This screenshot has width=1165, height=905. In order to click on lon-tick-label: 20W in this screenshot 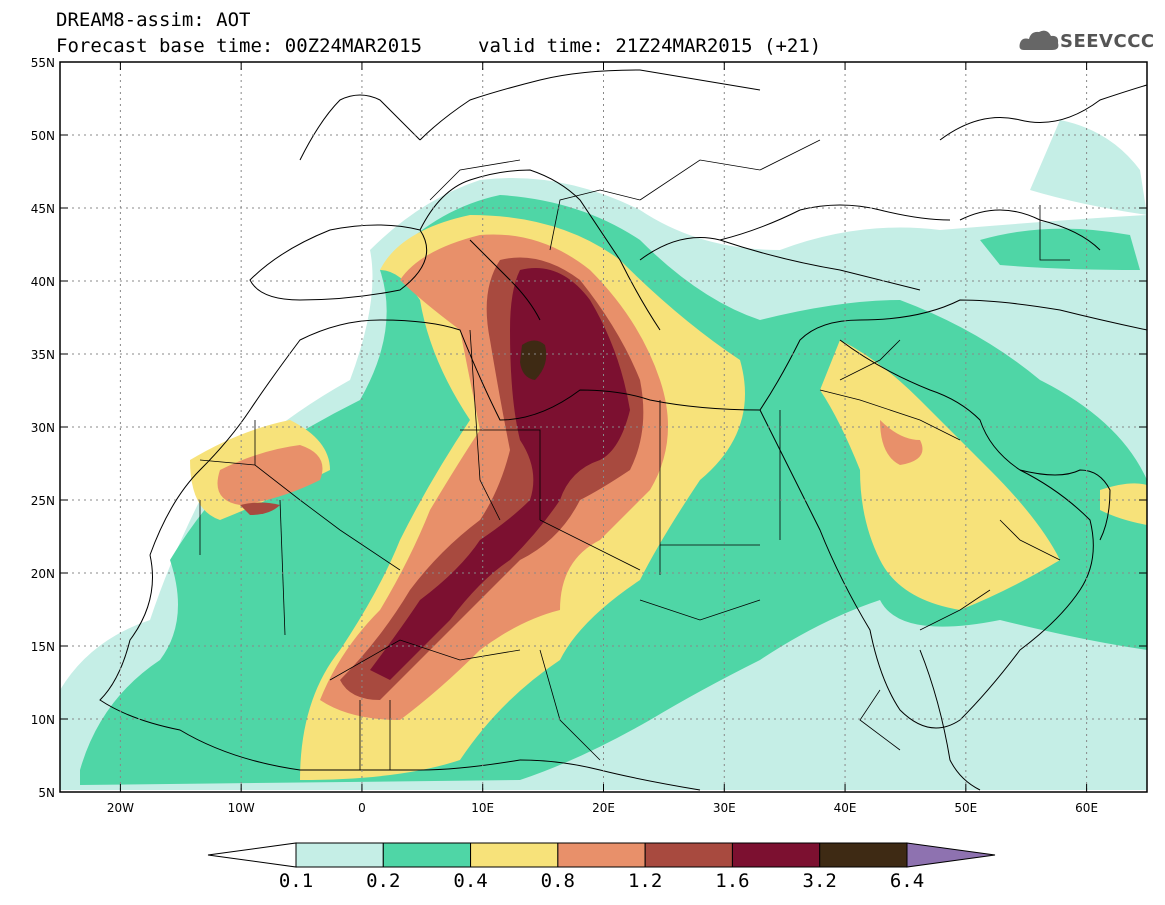, I will do `click(120, 808)`.